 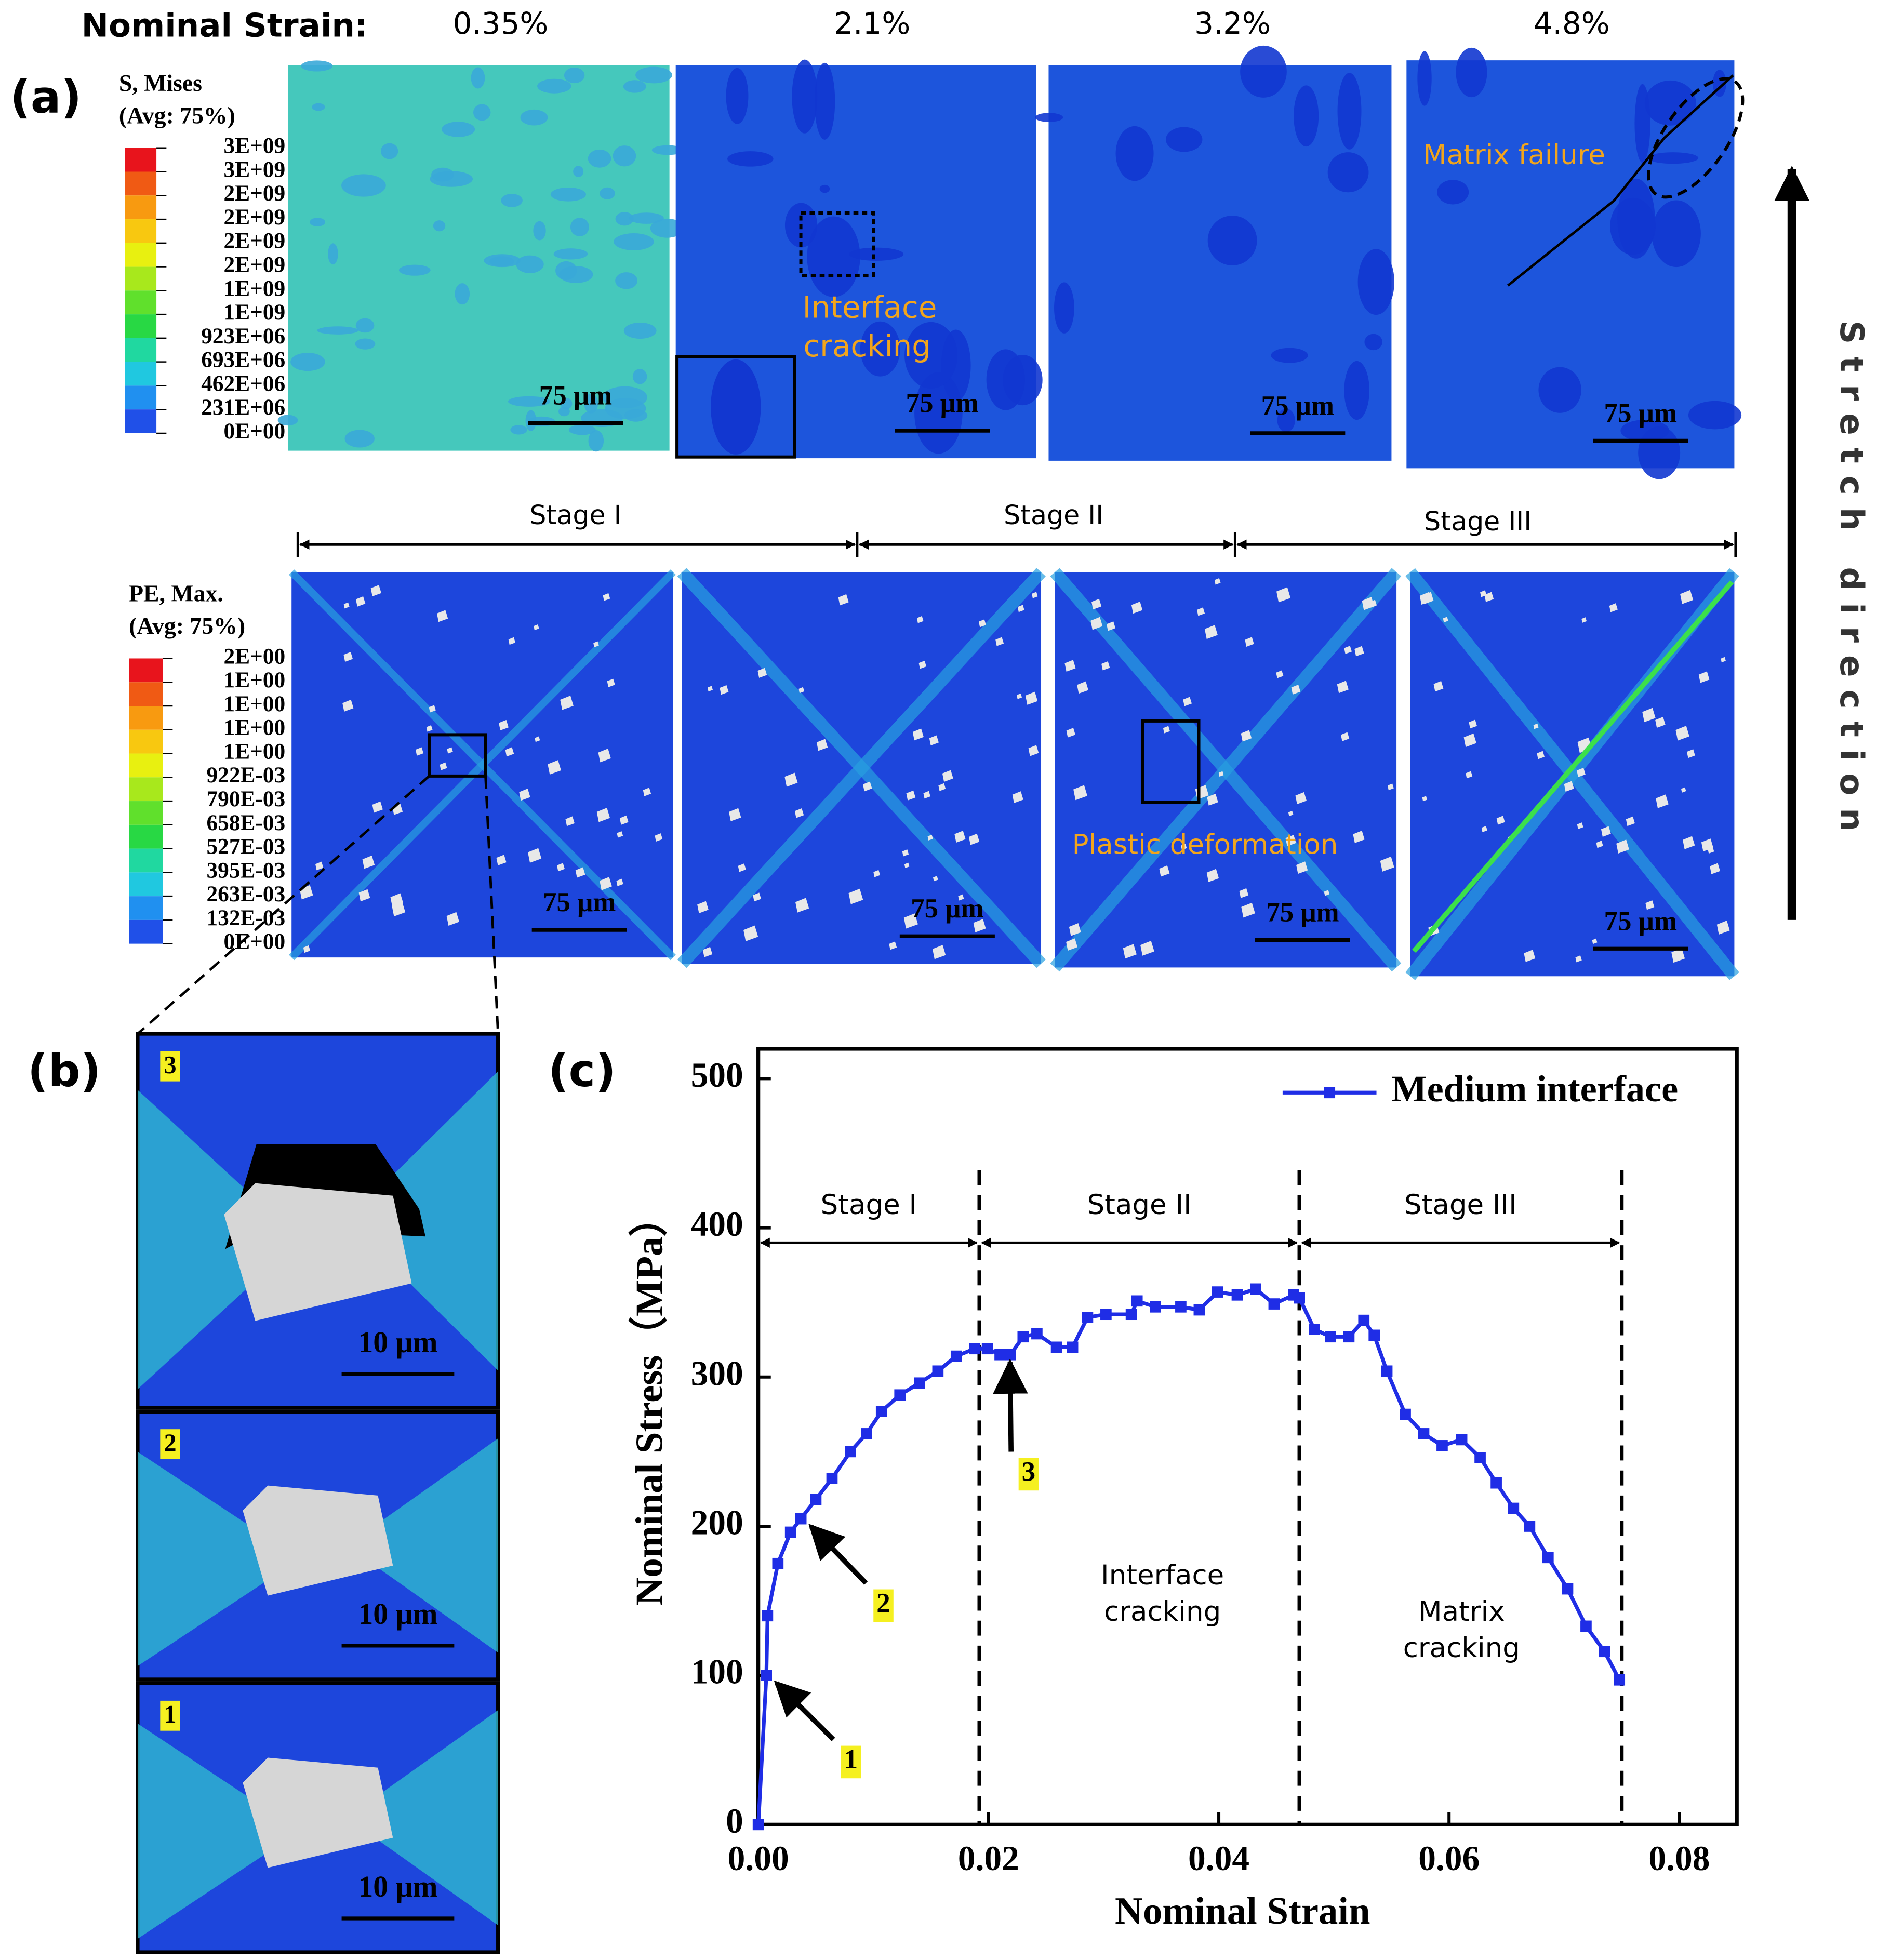 I want to click on scale-bar-label: 10 μm, so click(x=397, y=1614).